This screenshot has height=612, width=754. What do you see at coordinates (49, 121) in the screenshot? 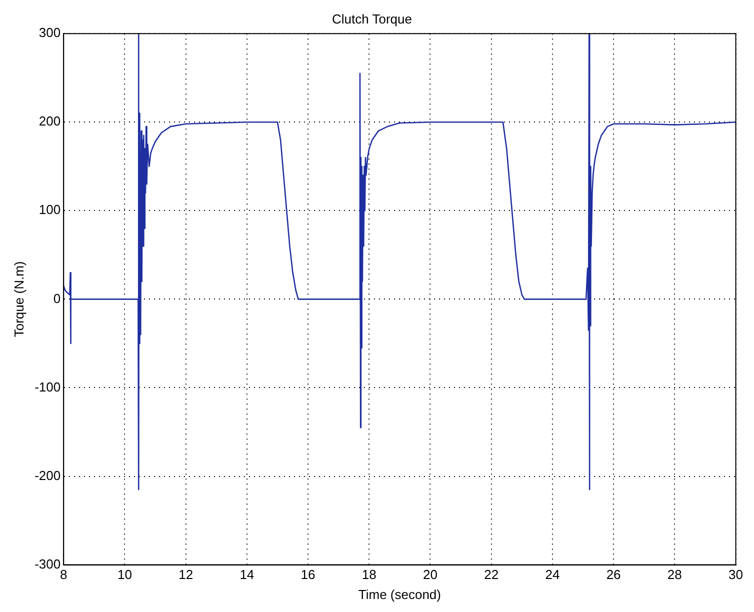
I see `y-tick-label: 200` at bounding box center [49, 121].